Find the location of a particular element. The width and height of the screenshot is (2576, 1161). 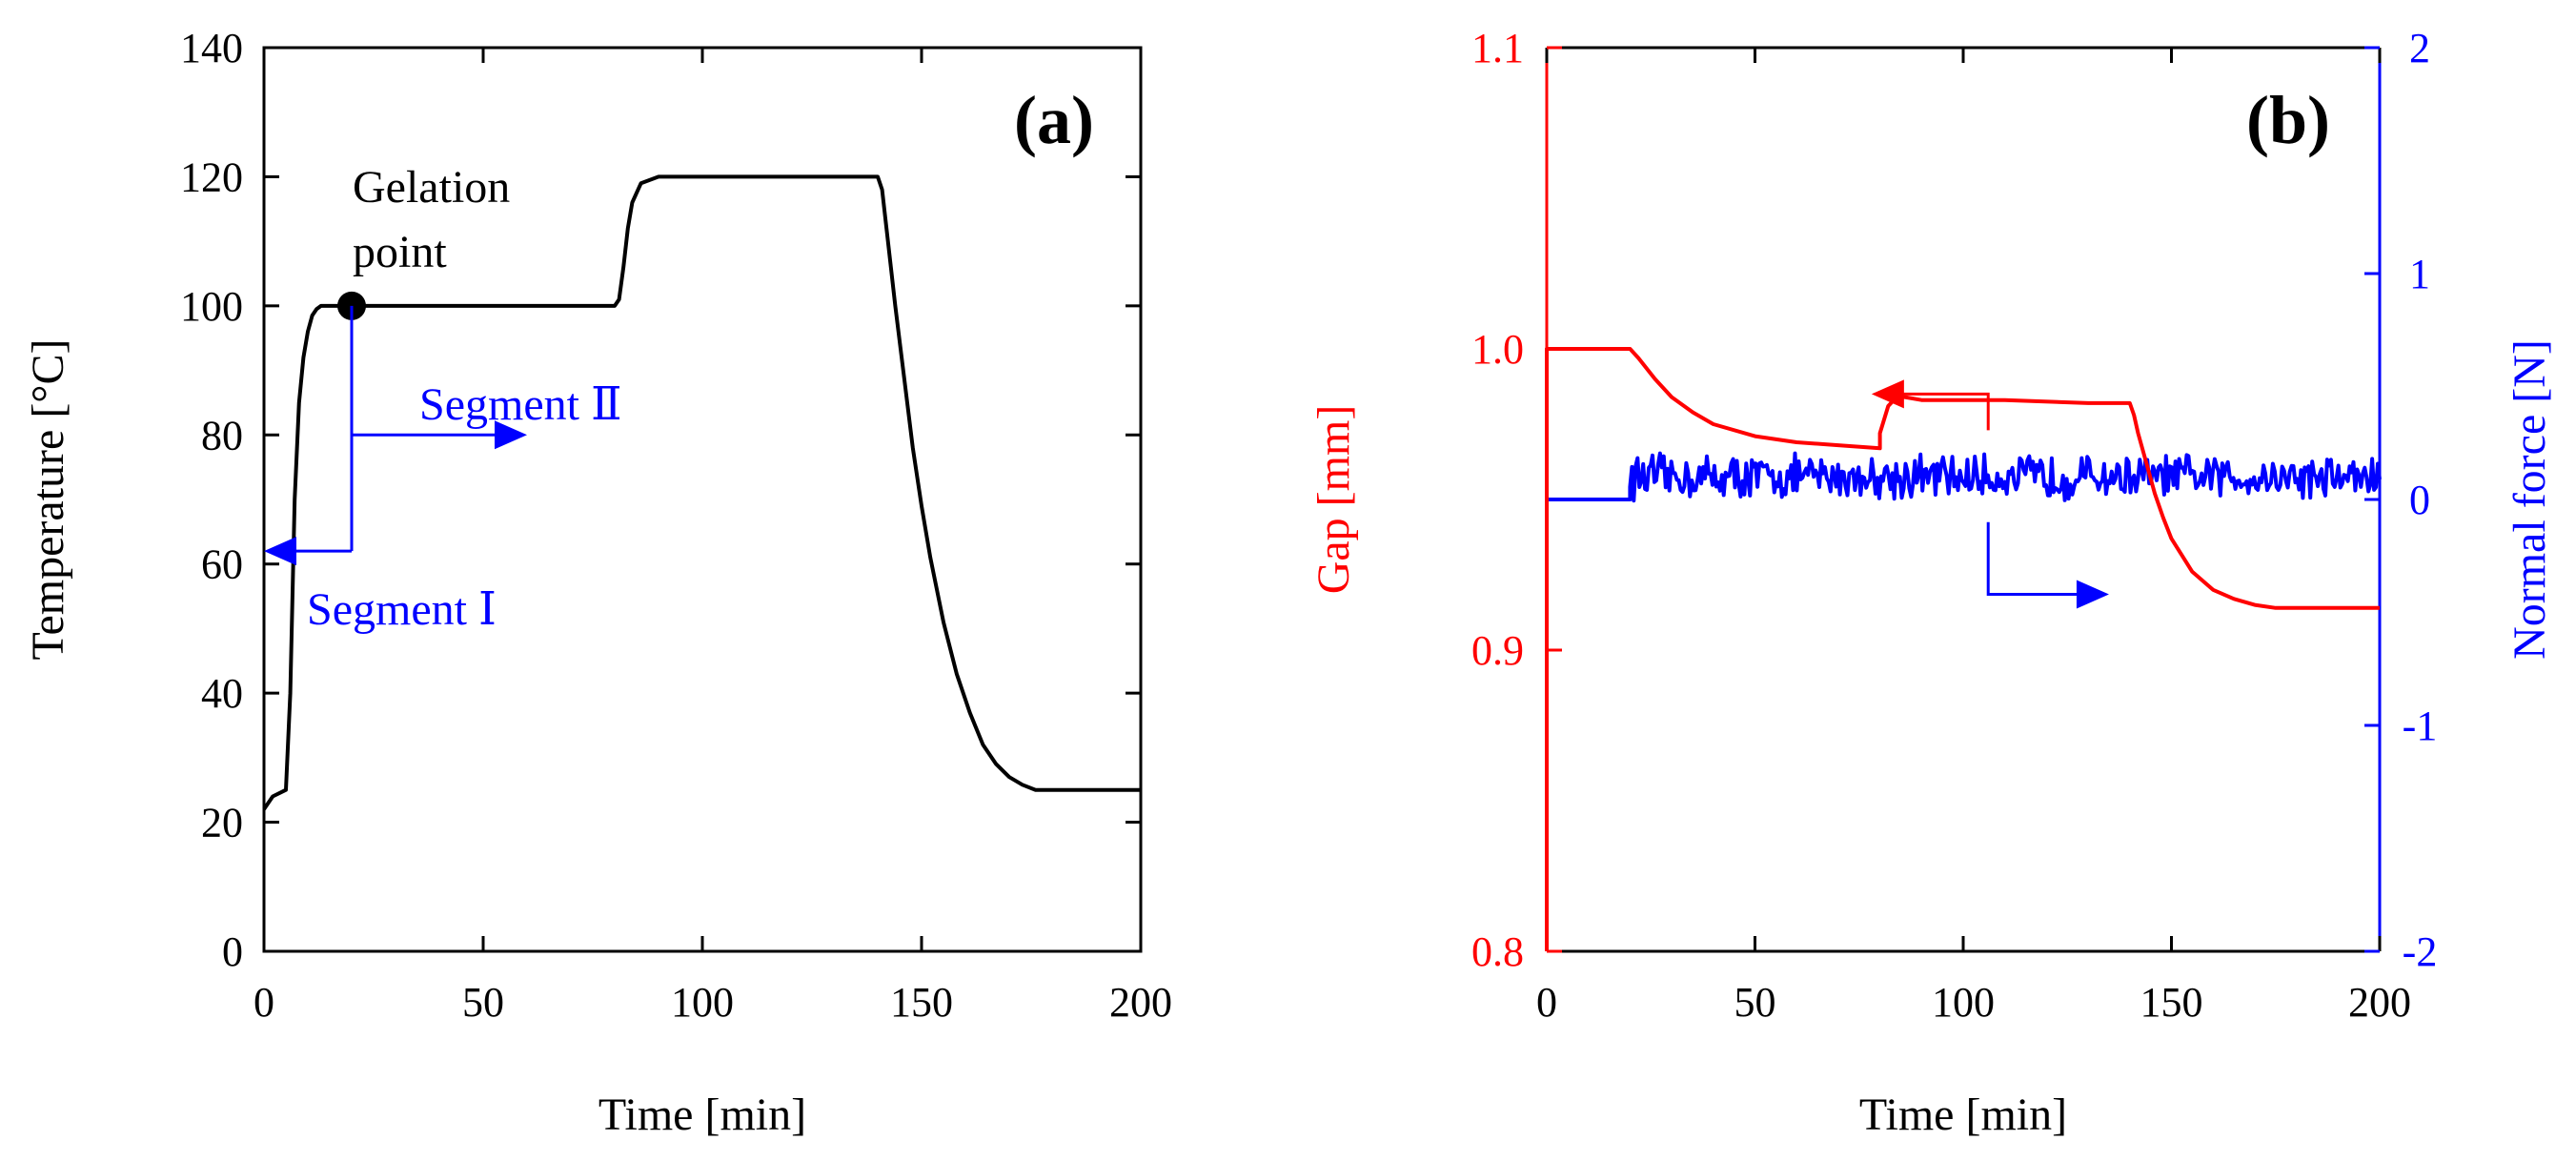

x-tick-label-b: 0 is located at coordinates (1546, 1002).